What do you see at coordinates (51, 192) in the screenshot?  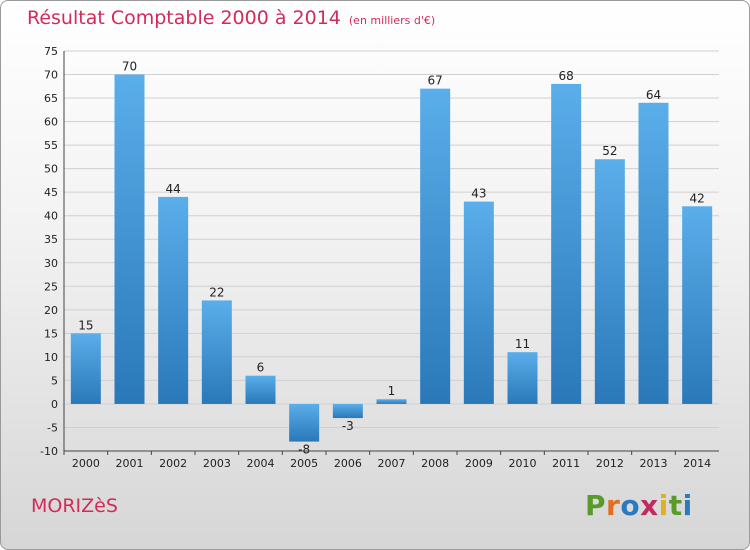 I see `y-tick-label: 45` at bounding box center [51, 192].